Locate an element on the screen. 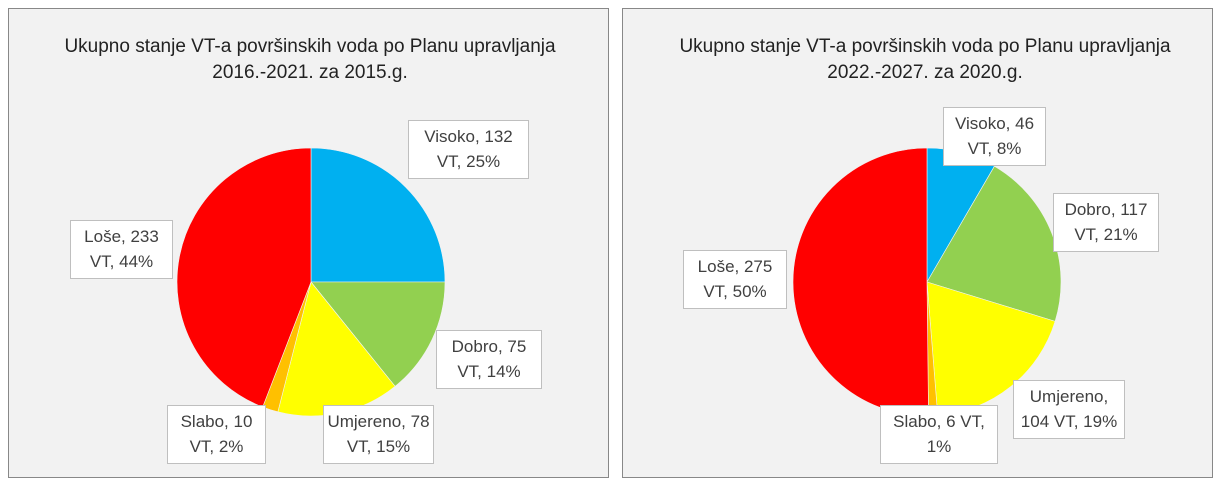  data-label: Loše, 233 VT, 44% is located at coordinates (121, 250).